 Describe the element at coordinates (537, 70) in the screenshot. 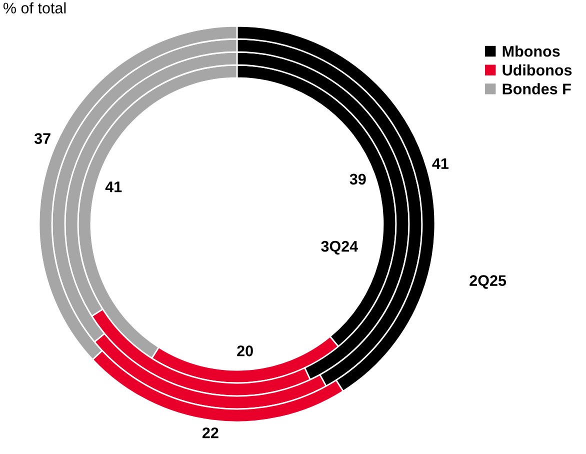

I see `legend-label: Udibonos` at that location.